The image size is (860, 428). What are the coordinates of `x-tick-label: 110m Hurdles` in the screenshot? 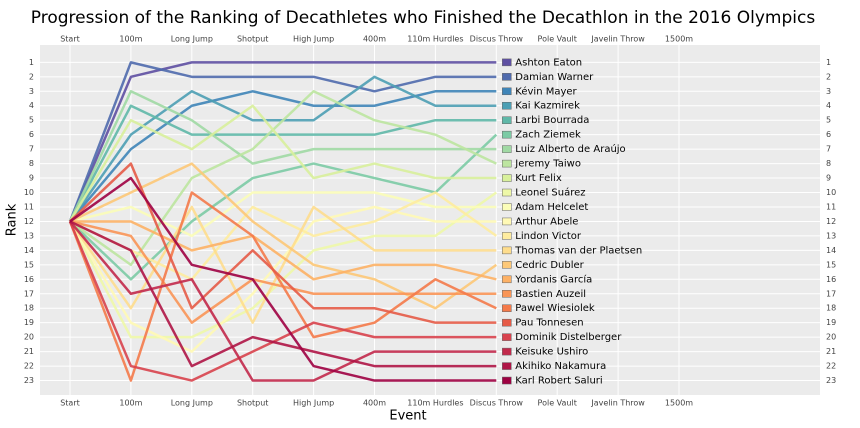 It's located at (435, 403).